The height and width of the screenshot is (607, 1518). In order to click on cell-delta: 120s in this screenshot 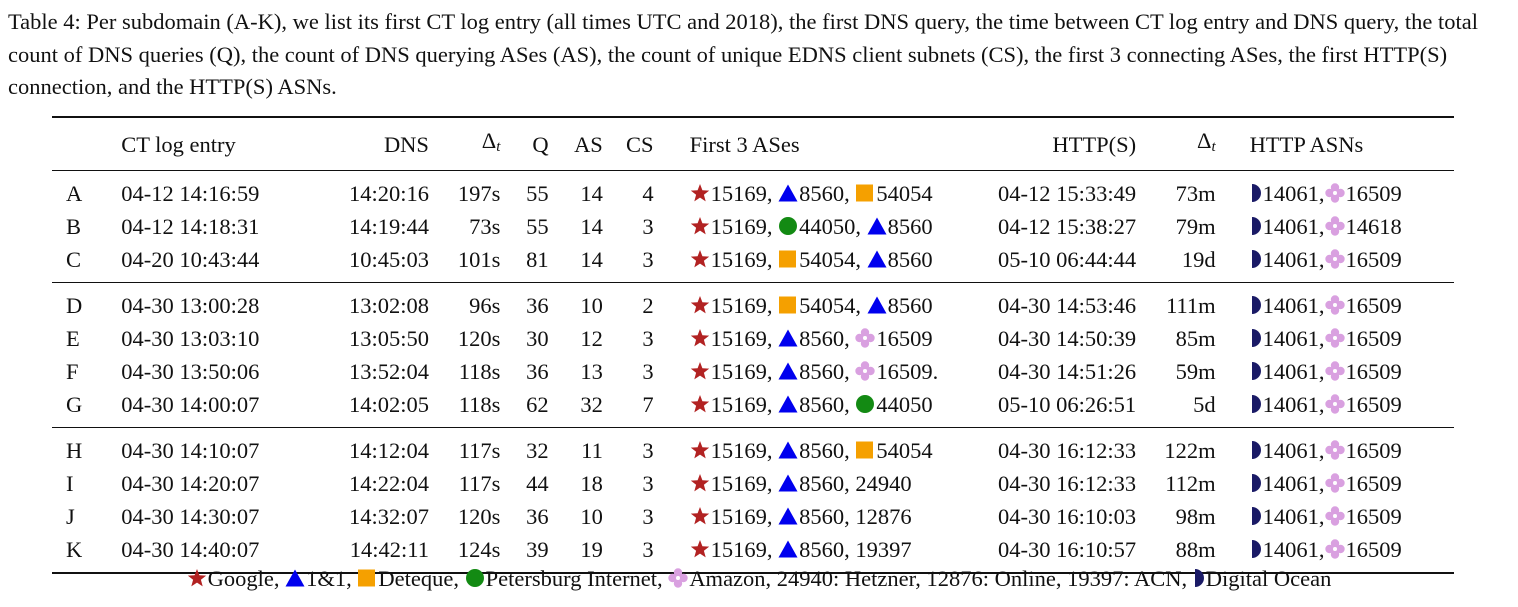, I will do `click(479, 338)`.